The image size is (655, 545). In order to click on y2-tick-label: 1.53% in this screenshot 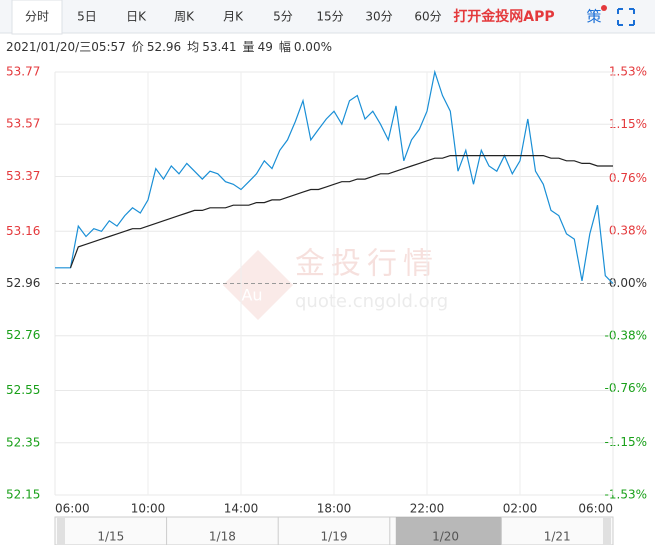, I will do `click(628, 72)`.